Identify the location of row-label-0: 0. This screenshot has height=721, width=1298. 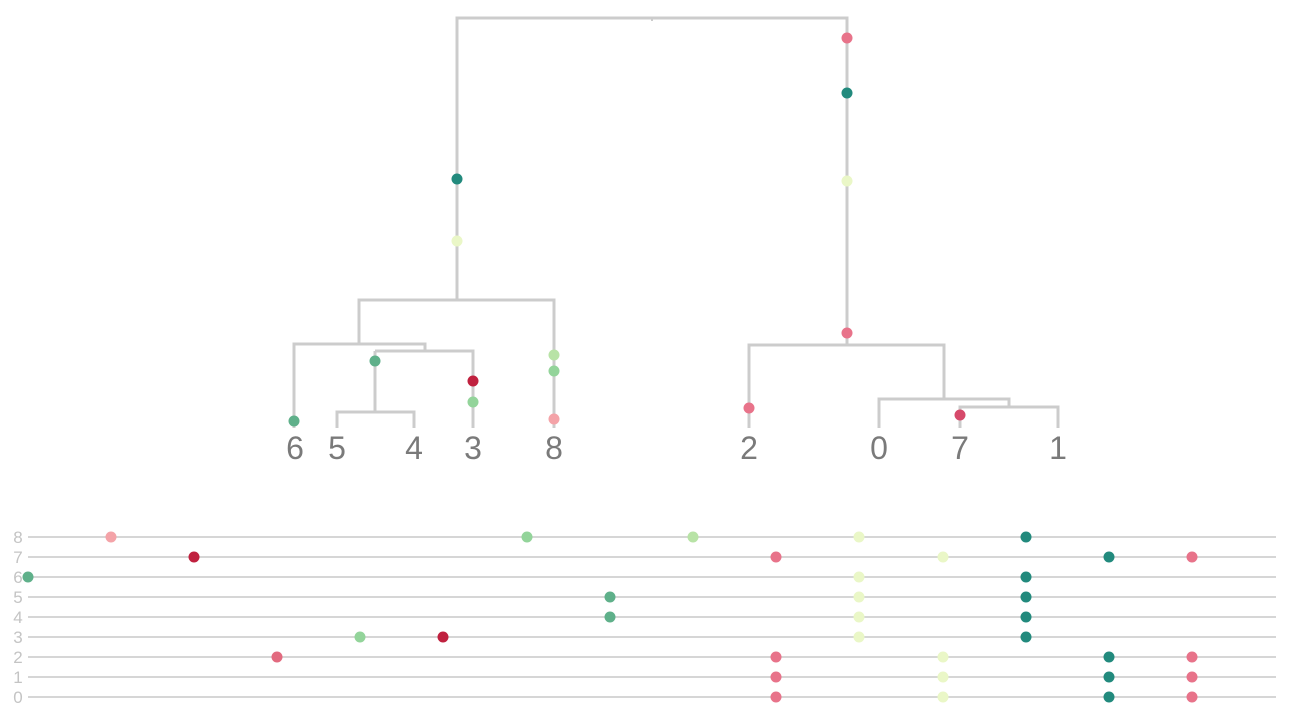
(17, 697).